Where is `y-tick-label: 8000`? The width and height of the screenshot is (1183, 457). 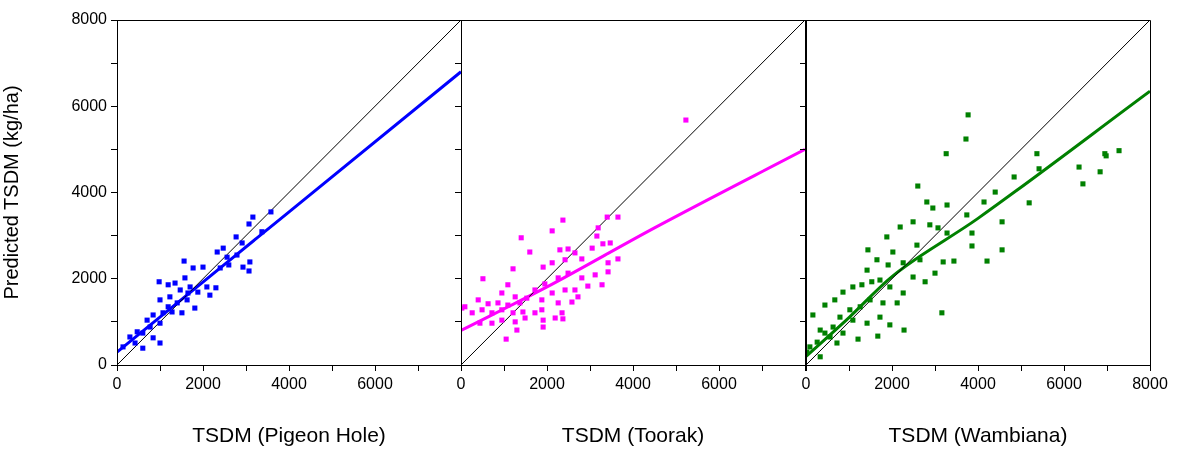 y-tick-label: 8000 is located at coordinates (89, 19).